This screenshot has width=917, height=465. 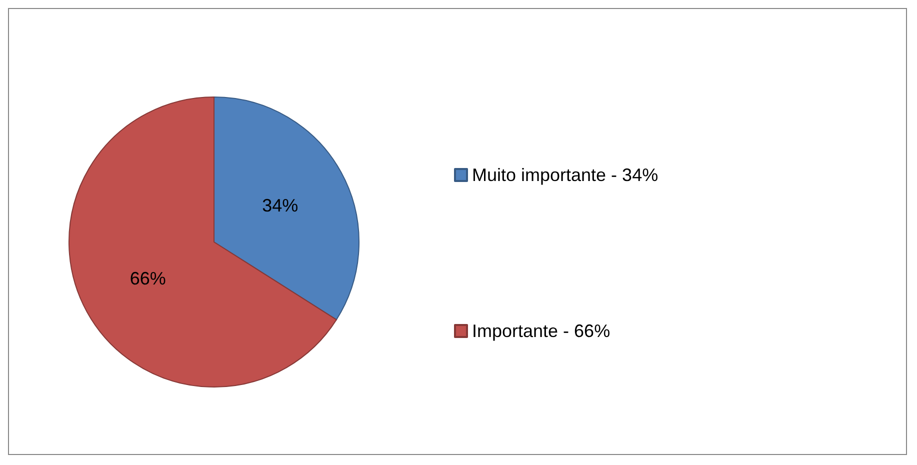 I want to click on data-label: 66%, so click(x=148, y=278).